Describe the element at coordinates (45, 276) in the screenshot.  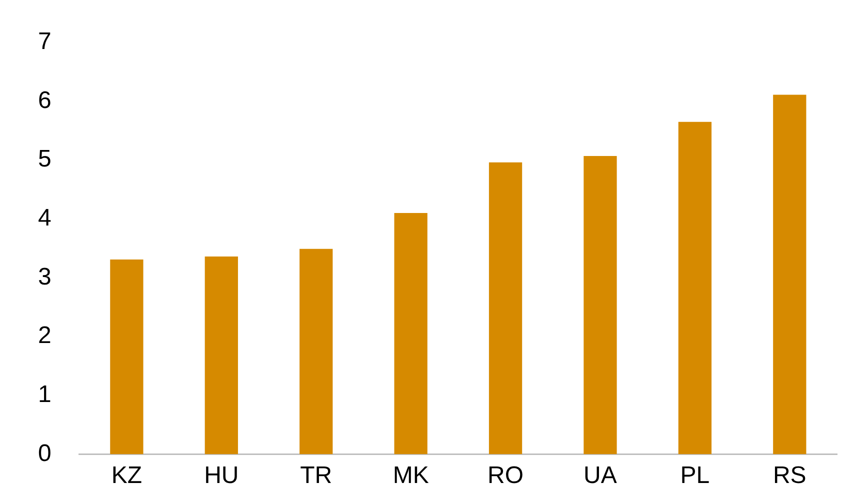
I see `y-tick-label: 3` at that location.